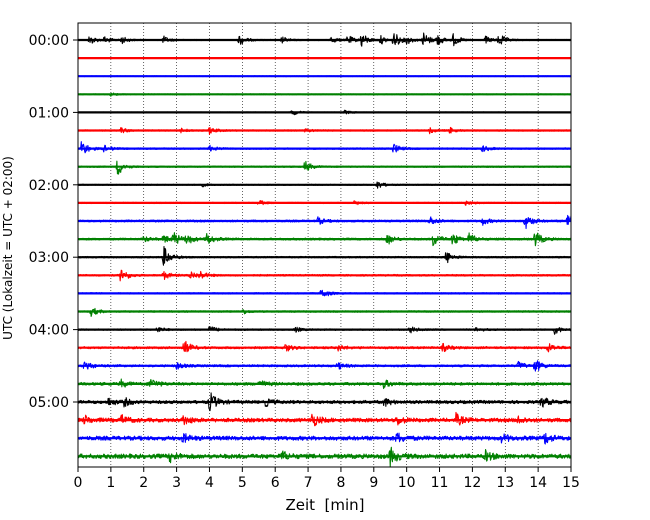 The image size is (650, 520). I want to click on y-tick-label-1: 01:00, so click(49, 113).